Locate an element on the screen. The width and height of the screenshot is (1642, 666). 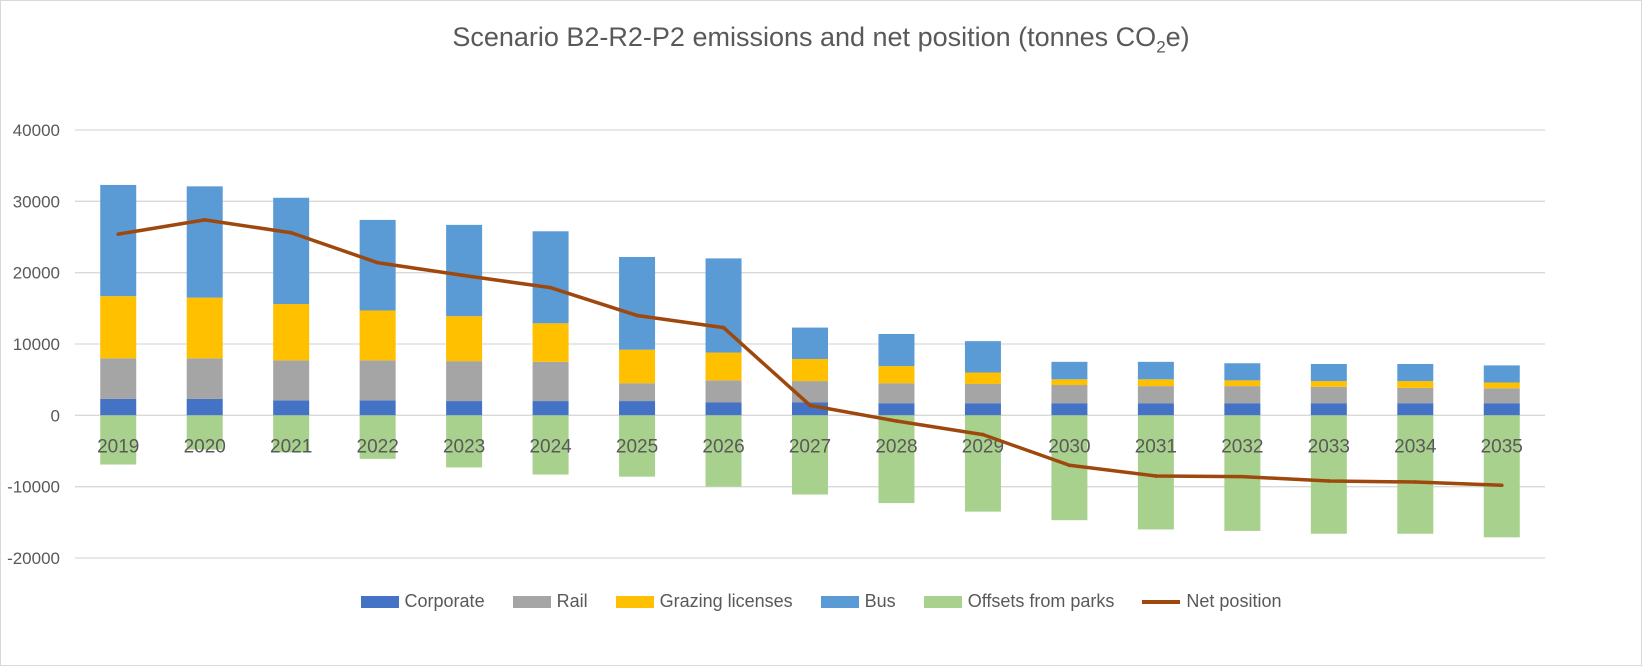
x-tick-label: 2023 is located at coordinates (464, 446).